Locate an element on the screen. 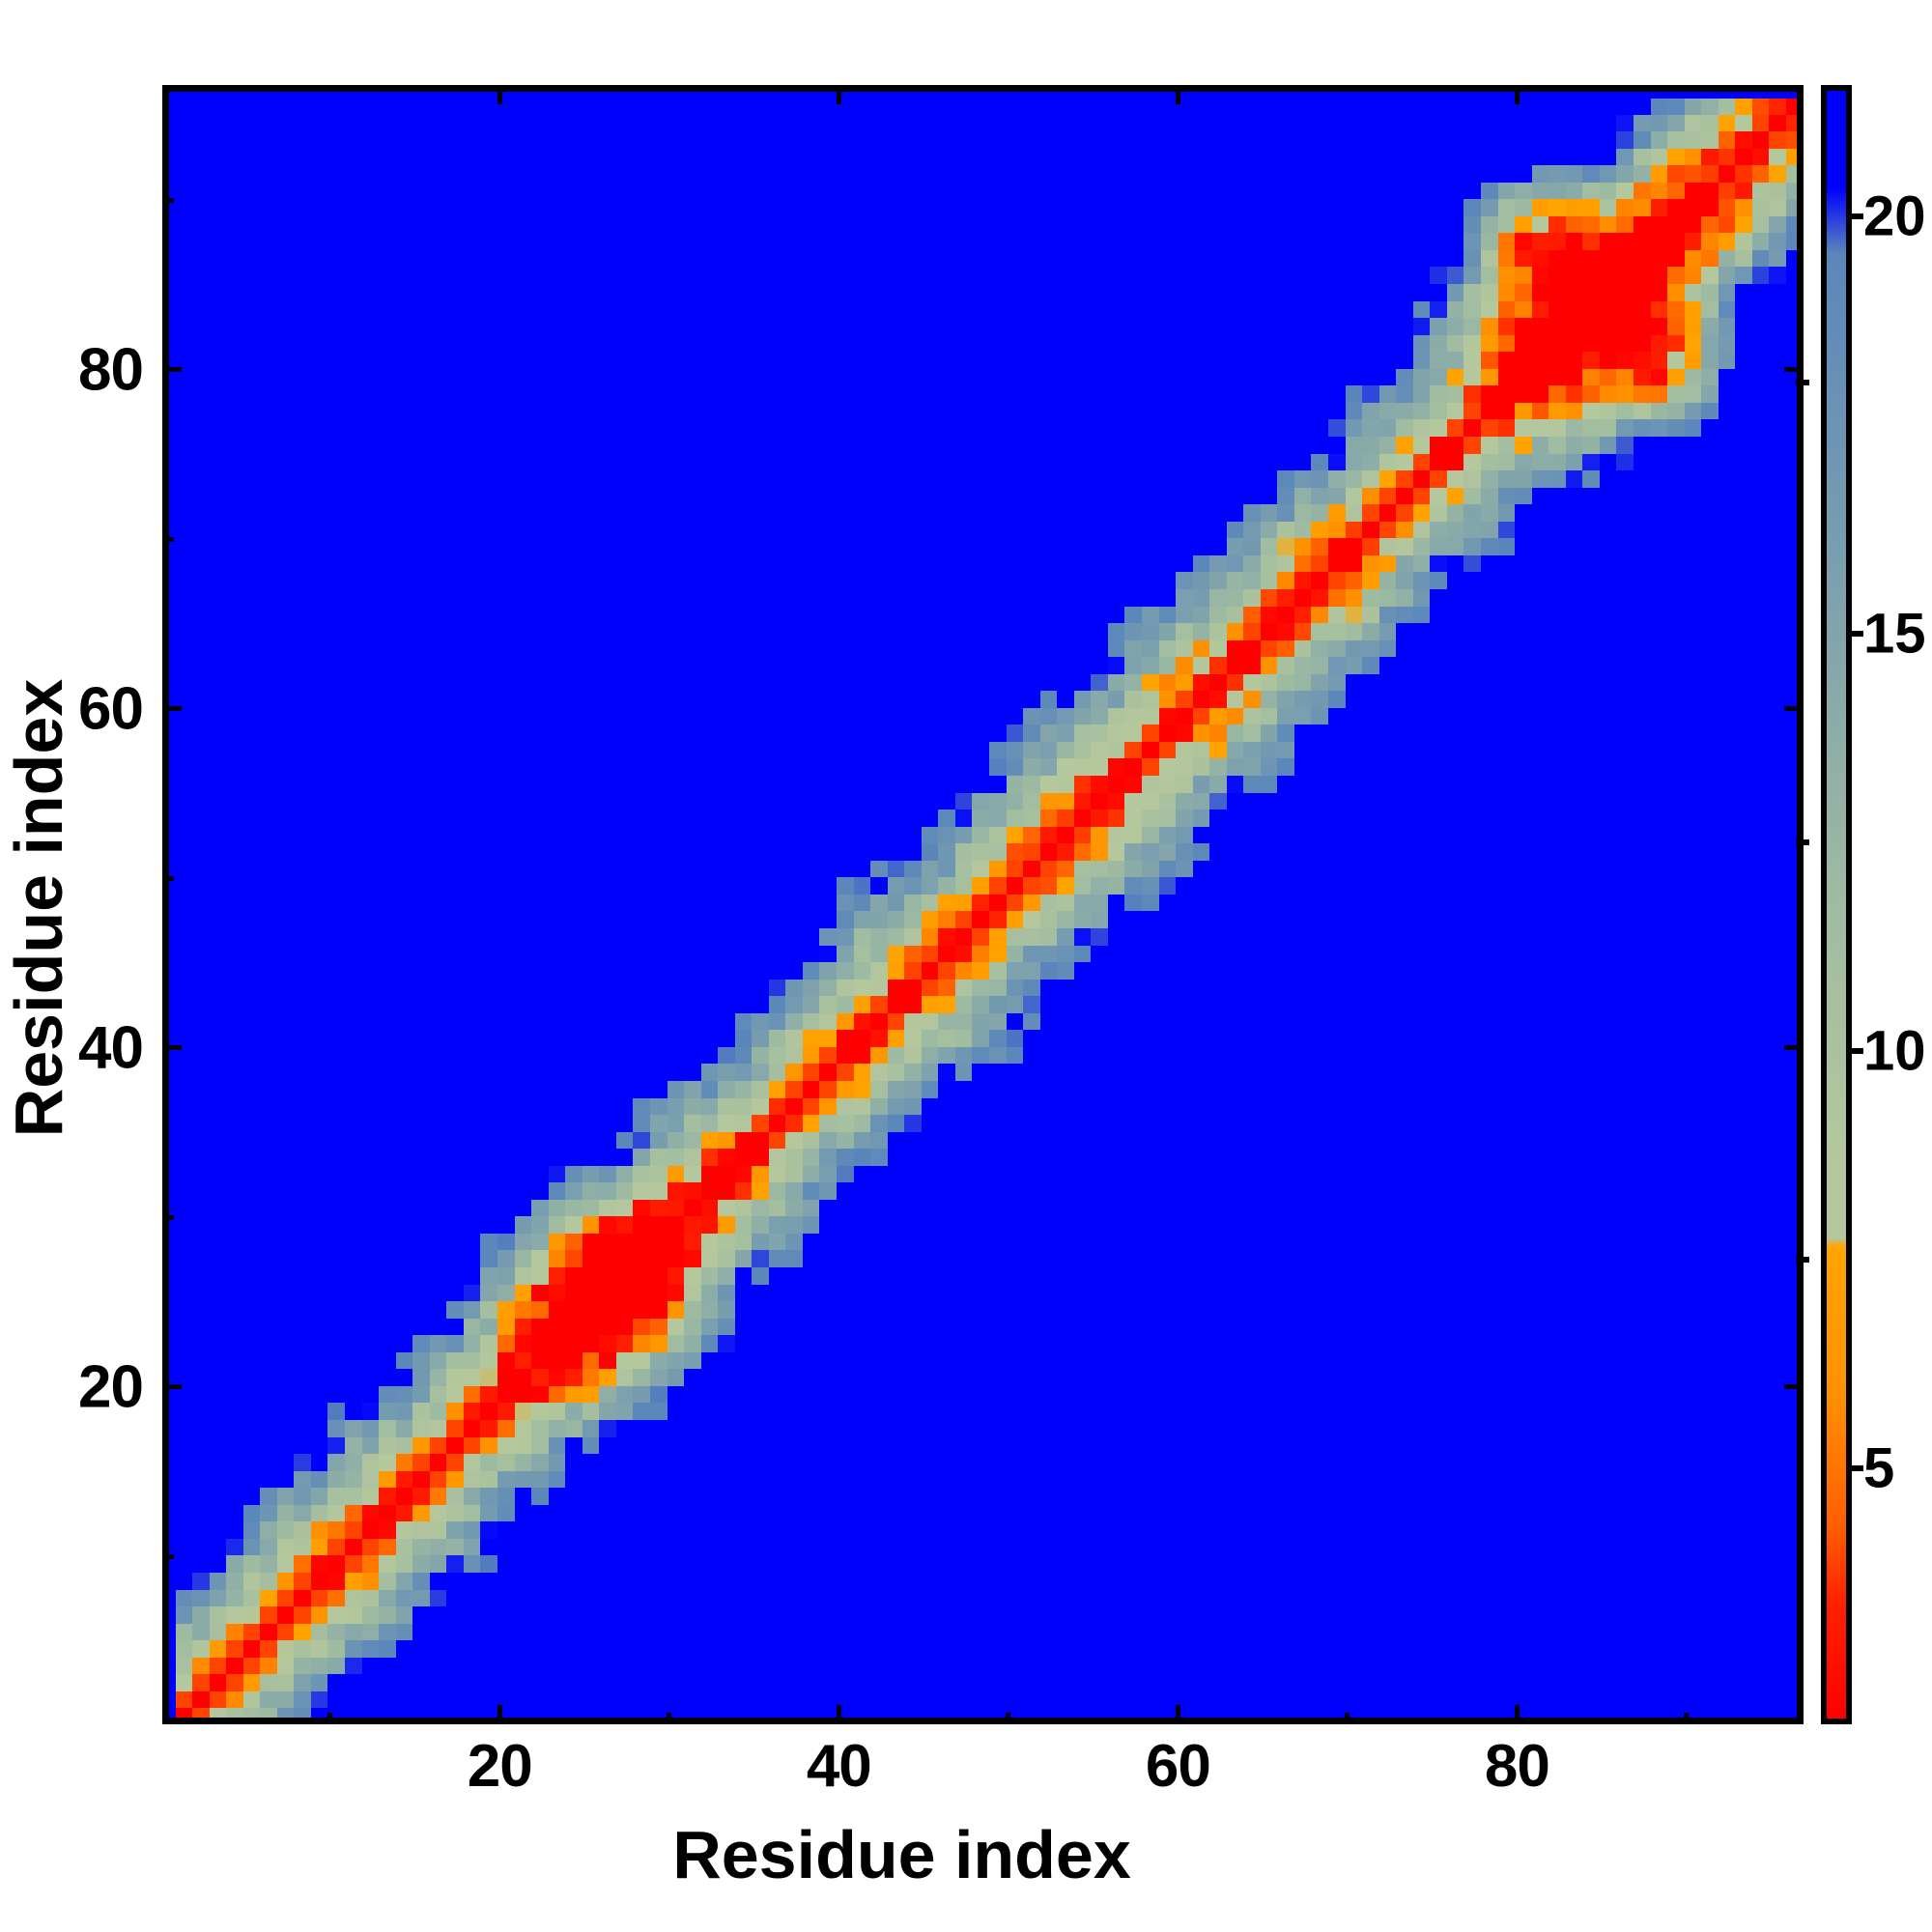 The height and width of the screenshot is (1932, 1932). y-axis-tick-label: 20 is located at coordinates (111, 1387).